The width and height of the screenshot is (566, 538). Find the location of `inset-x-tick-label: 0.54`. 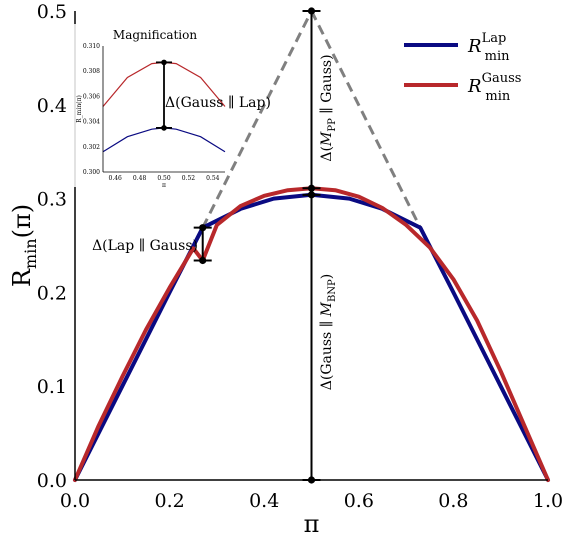

inset-x-tick-label: 0.54 is located at coordinates (213, 178).